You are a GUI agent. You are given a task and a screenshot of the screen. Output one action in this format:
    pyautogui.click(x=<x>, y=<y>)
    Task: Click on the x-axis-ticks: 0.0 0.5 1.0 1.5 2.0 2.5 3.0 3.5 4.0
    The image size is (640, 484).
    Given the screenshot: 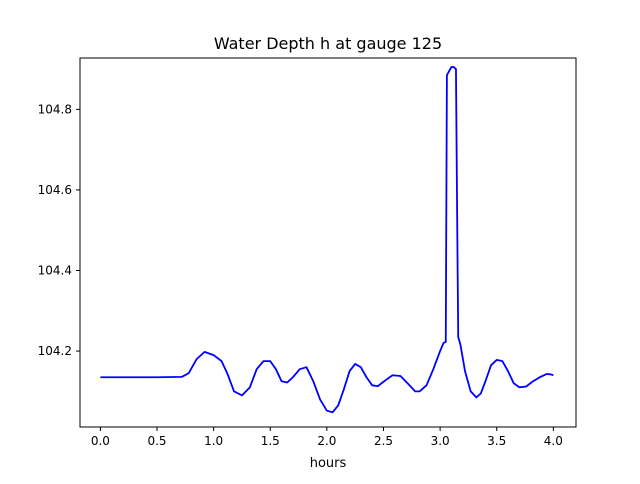 What is the action you would take?
    pyautogui.click(x=327, y=437)
    